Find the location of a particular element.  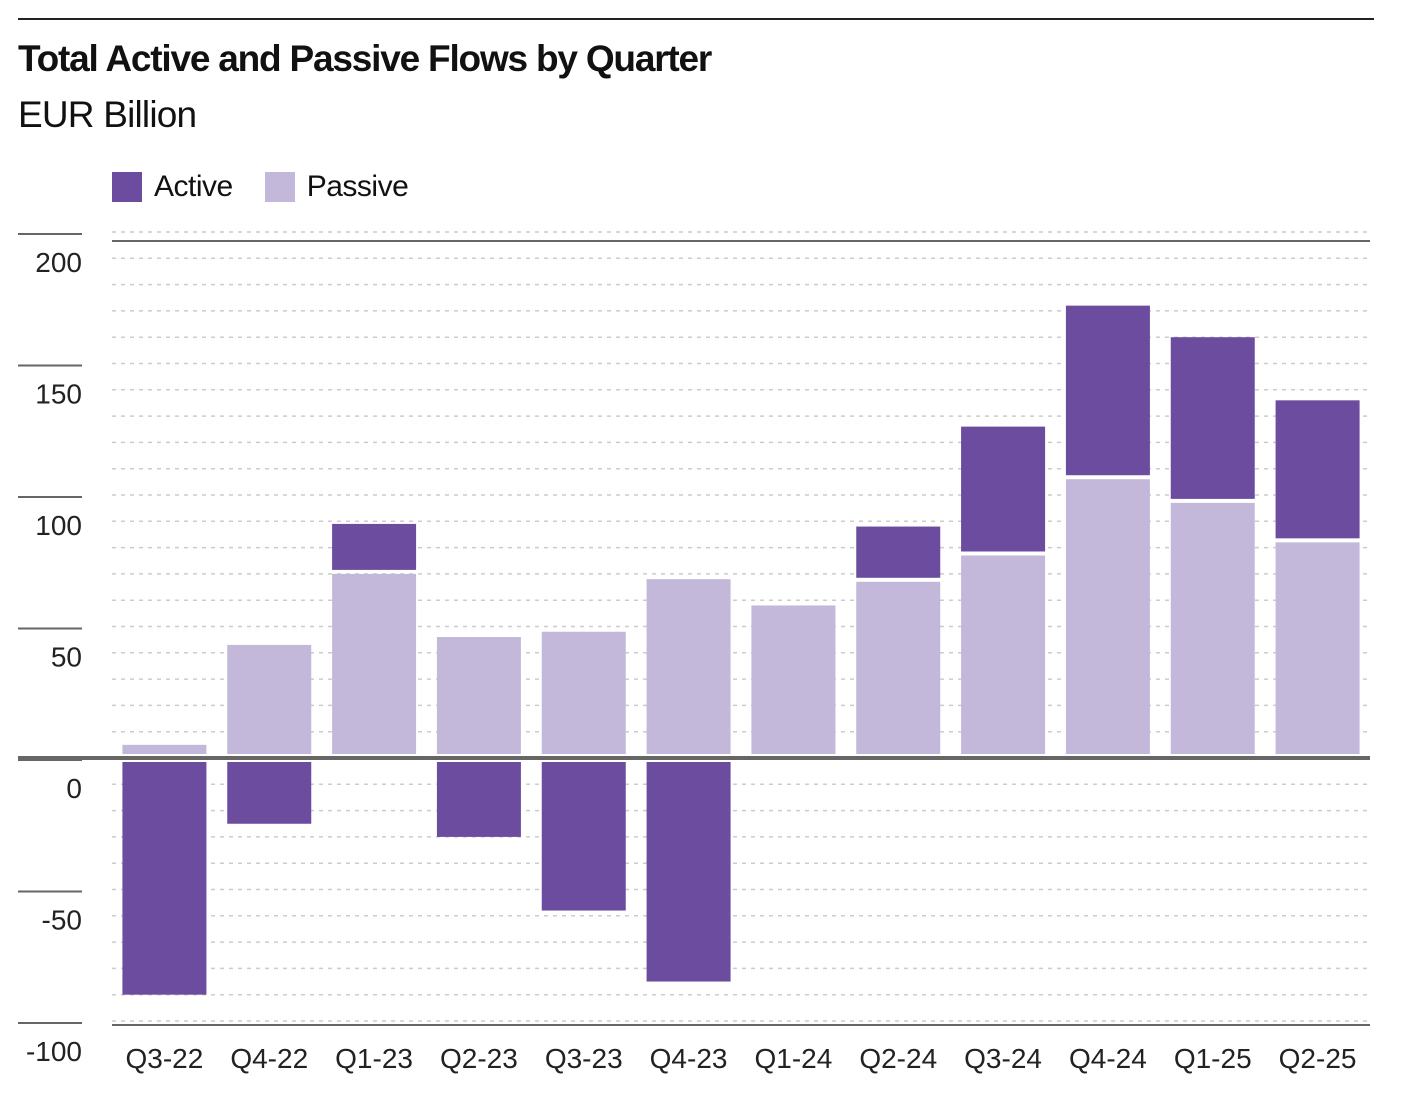

xtick-label: Q2-23 is located at coordinates (479, 1058).